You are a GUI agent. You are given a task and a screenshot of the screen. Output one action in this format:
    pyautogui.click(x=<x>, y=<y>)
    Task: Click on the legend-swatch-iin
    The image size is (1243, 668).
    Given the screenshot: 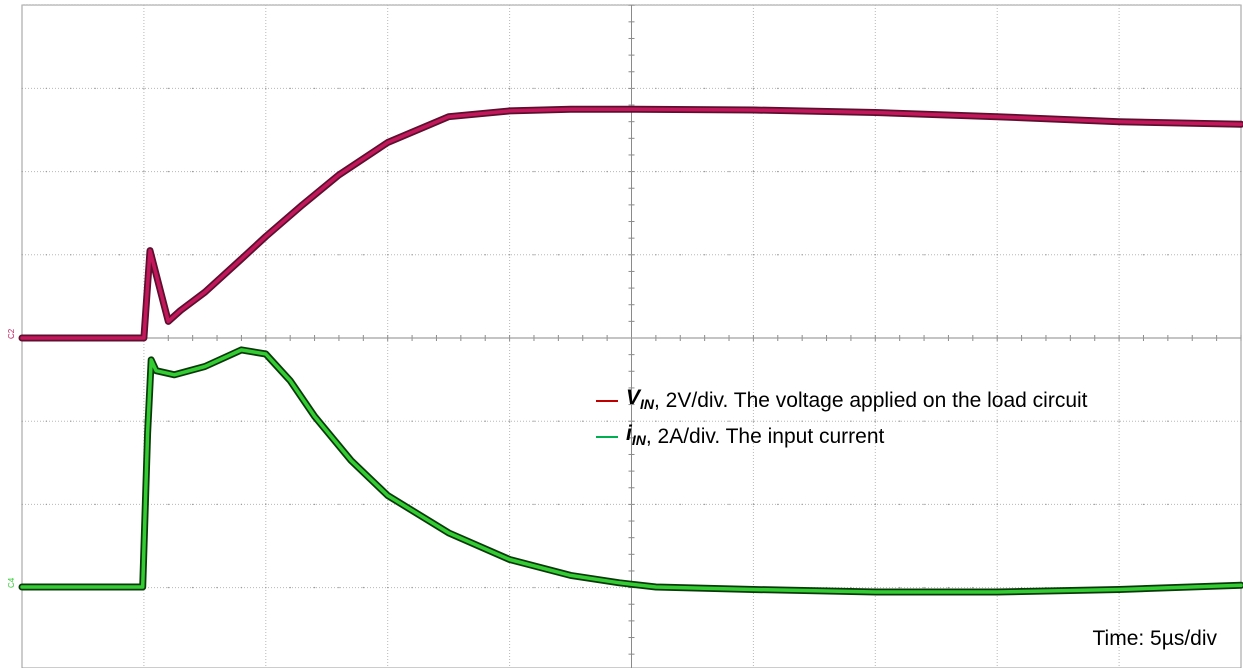 What is the action you would take?
    pyautogui.click(x=607, y=437)
    